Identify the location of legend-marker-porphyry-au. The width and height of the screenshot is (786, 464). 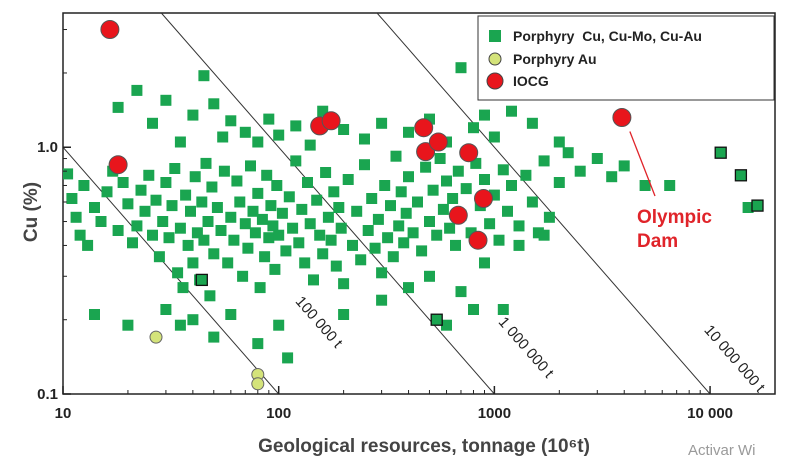
(495, 59).